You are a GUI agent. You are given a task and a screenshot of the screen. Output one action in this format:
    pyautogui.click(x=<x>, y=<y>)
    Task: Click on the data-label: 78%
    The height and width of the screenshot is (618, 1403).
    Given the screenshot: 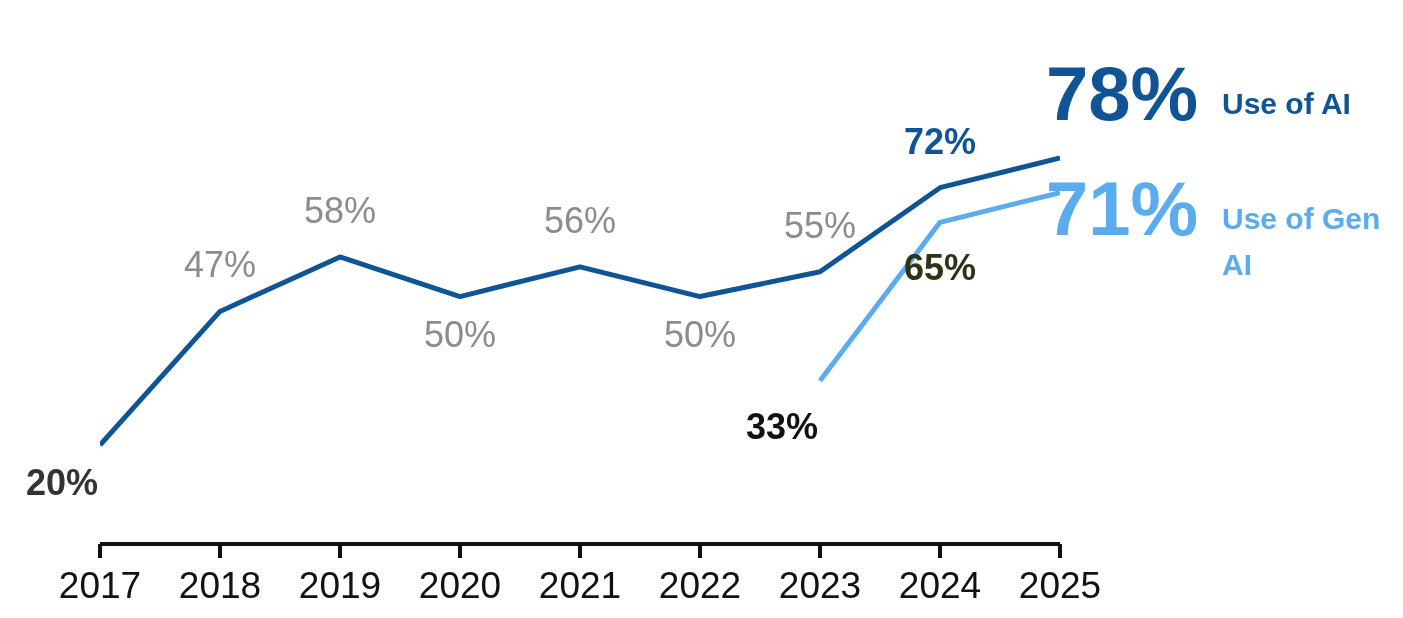 What is the action you would take?
    pyautogui.click(x=1122, y=93)
    